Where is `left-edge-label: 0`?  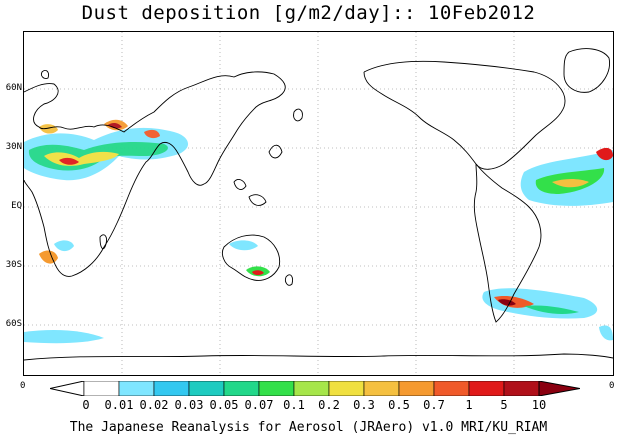 left-edge-label: 0 is located at coordinates (23, 386).